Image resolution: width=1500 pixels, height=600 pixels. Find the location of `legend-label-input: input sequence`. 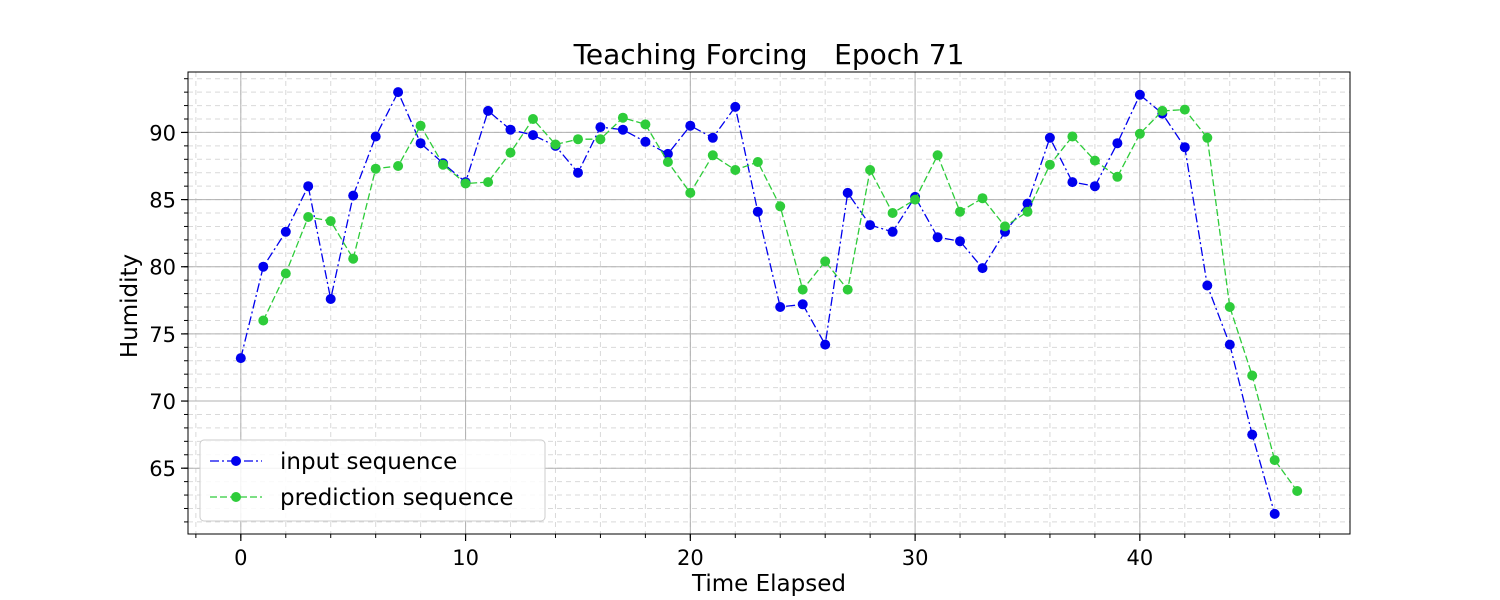

legend-label-input: input sequence is located at coordinates (368, 462).